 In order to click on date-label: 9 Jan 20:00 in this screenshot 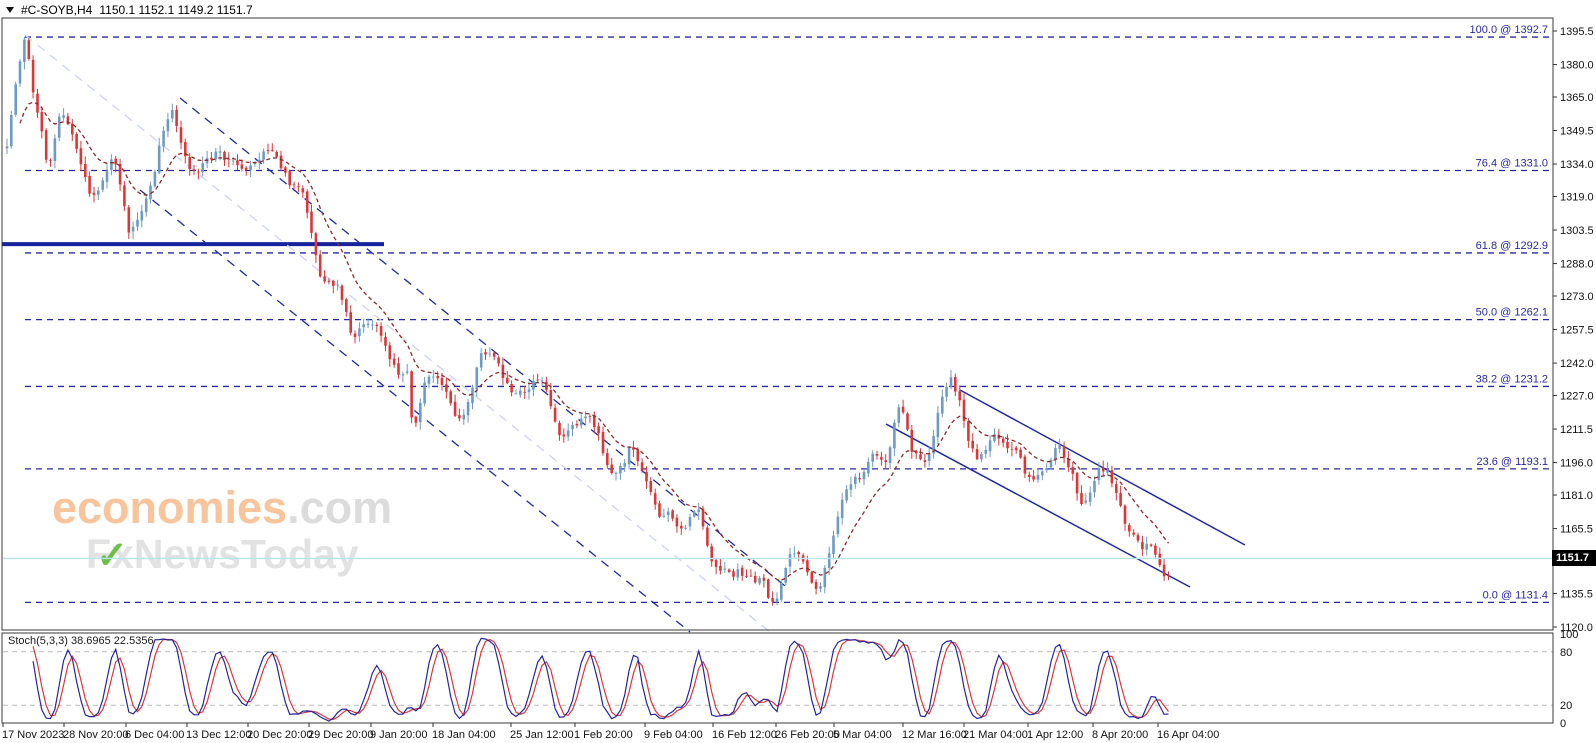, I will do `click(399, 735)`.